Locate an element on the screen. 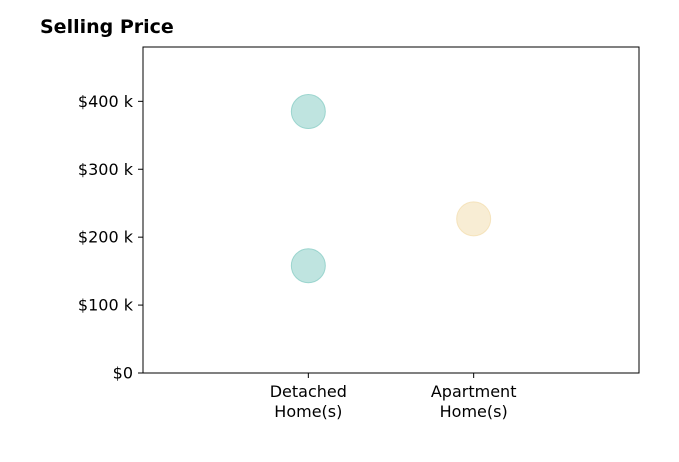 The image size is (679, 462). data-points is located at coordinates (391, 189).